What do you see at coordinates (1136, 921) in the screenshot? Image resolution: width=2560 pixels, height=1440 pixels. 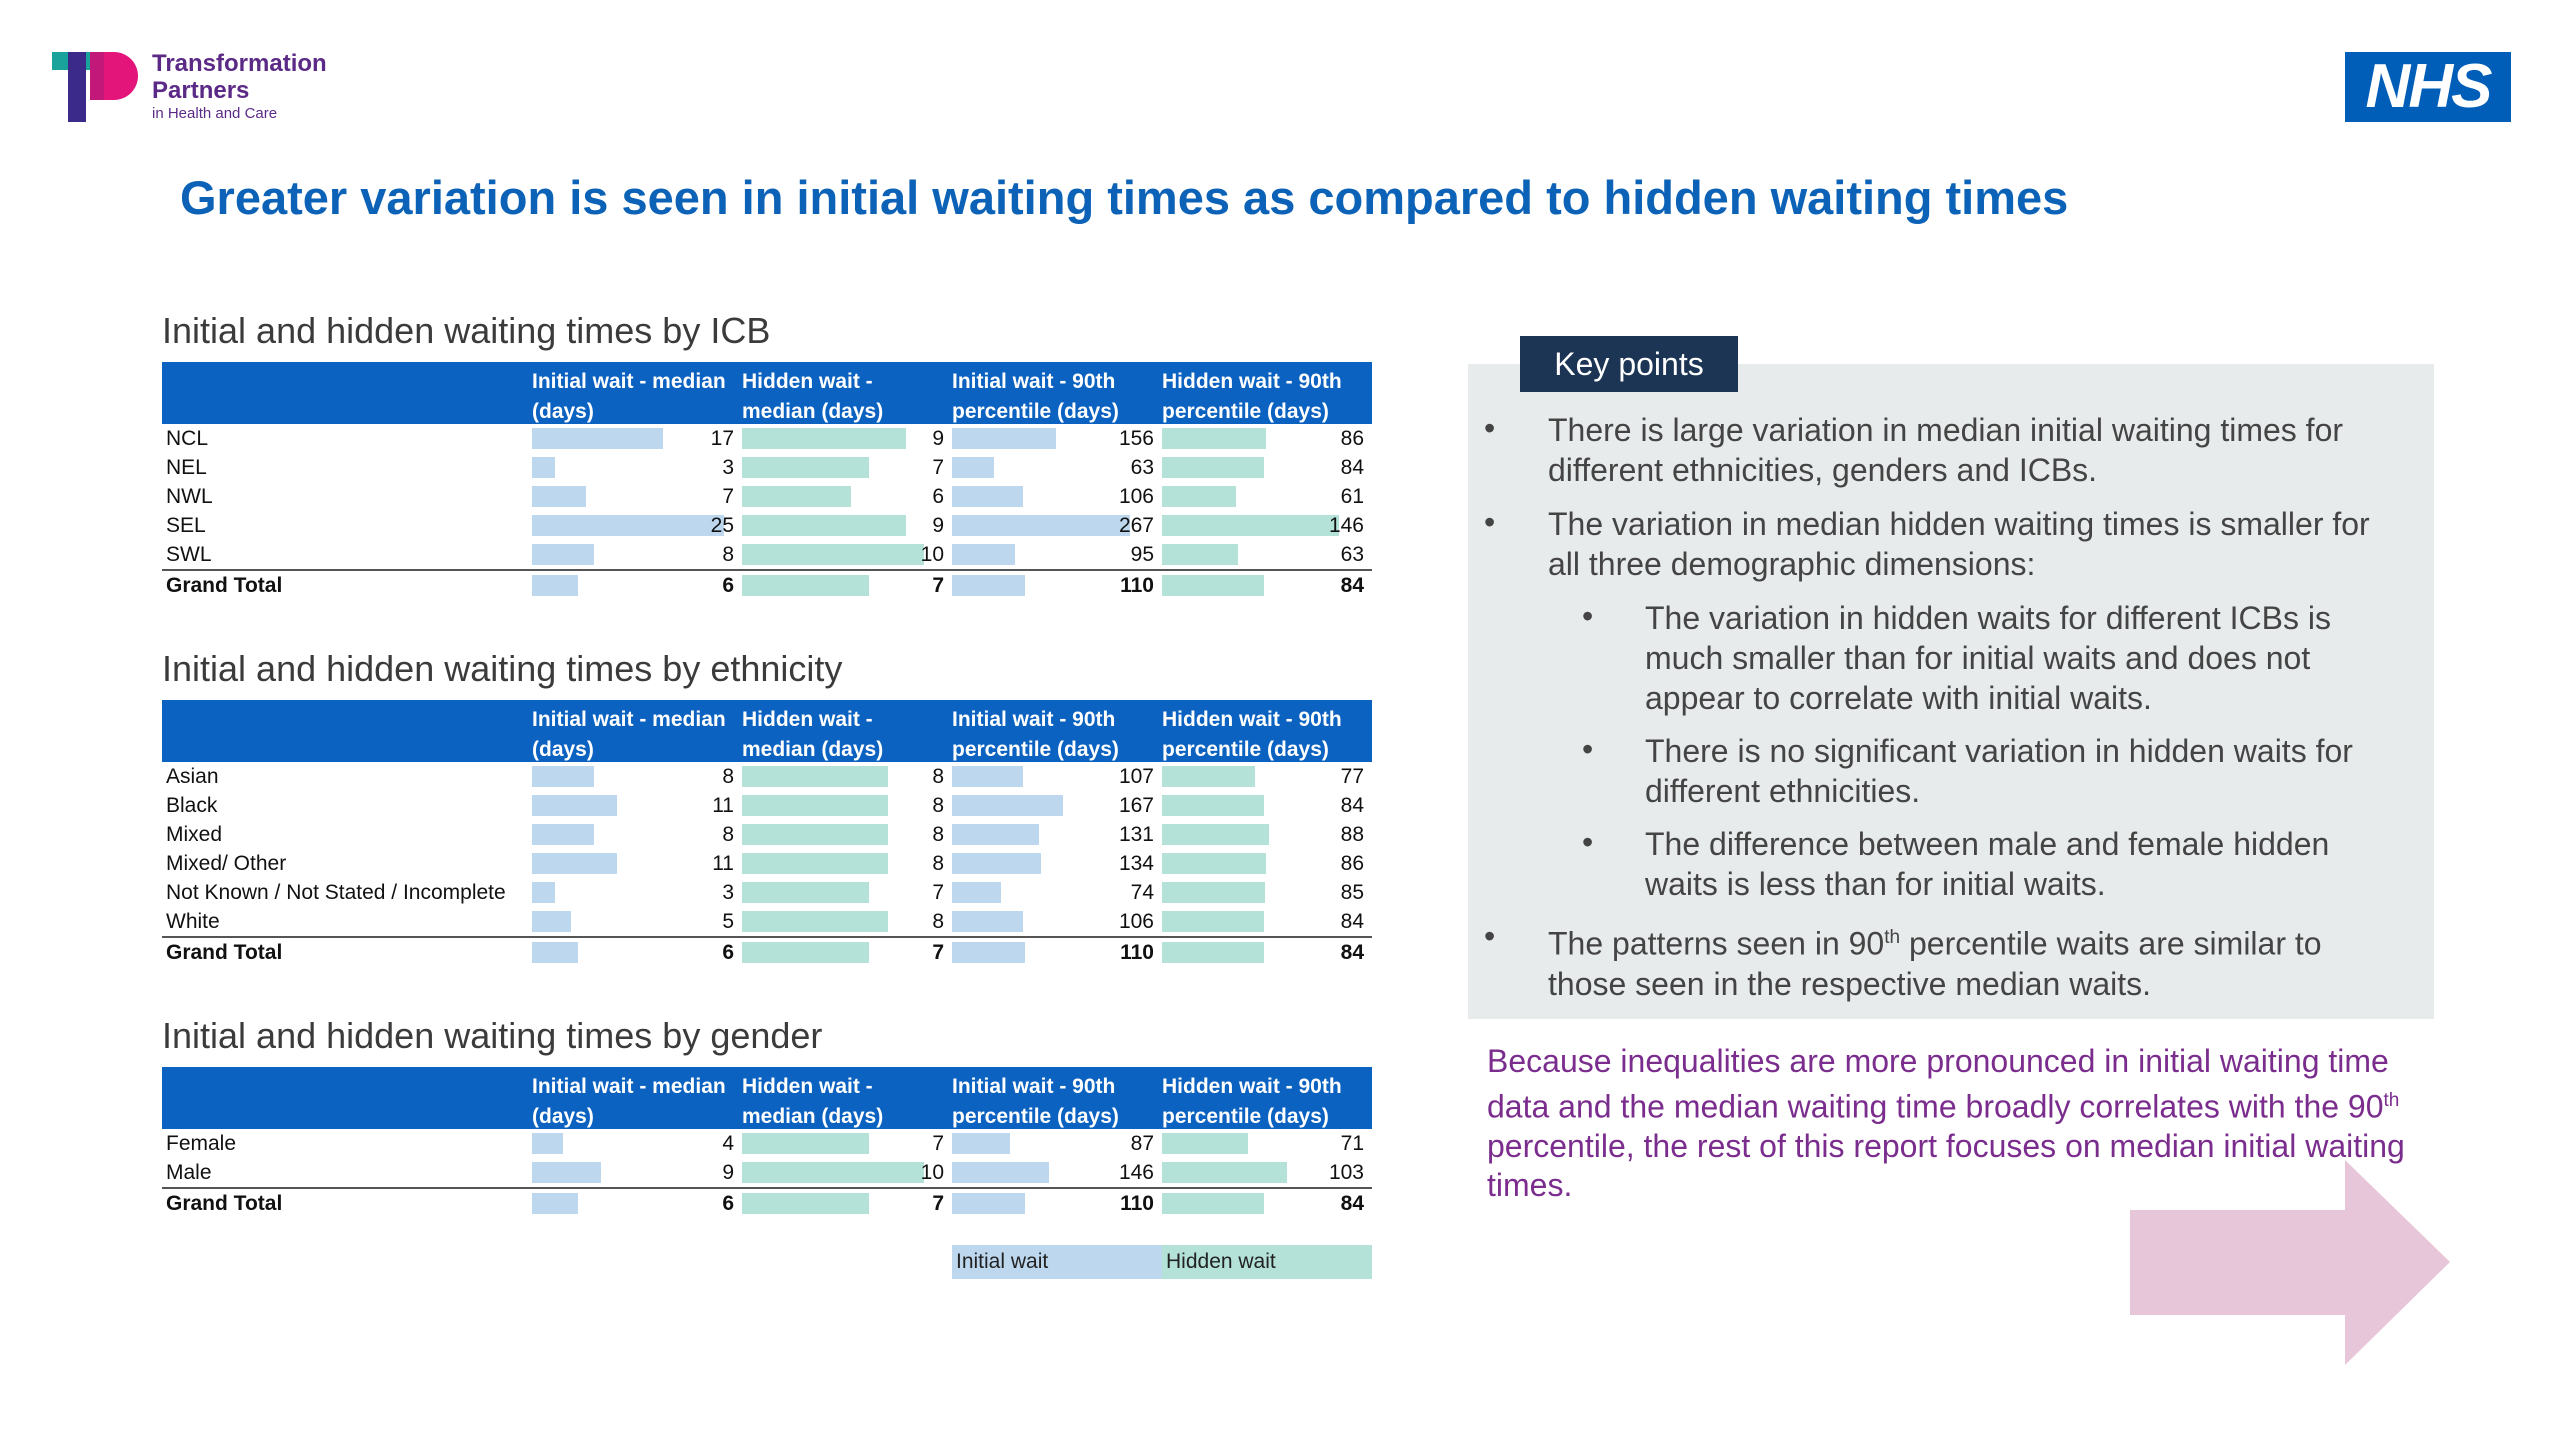 I see `value-initial-p90: 106` at bounding box center [1136, 921].